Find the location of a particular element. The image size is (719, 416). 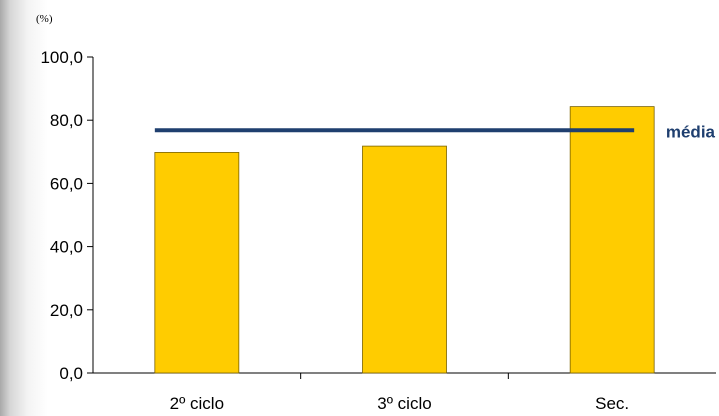

y-tick-label: 60,0 is located at coordinates (66, 183).